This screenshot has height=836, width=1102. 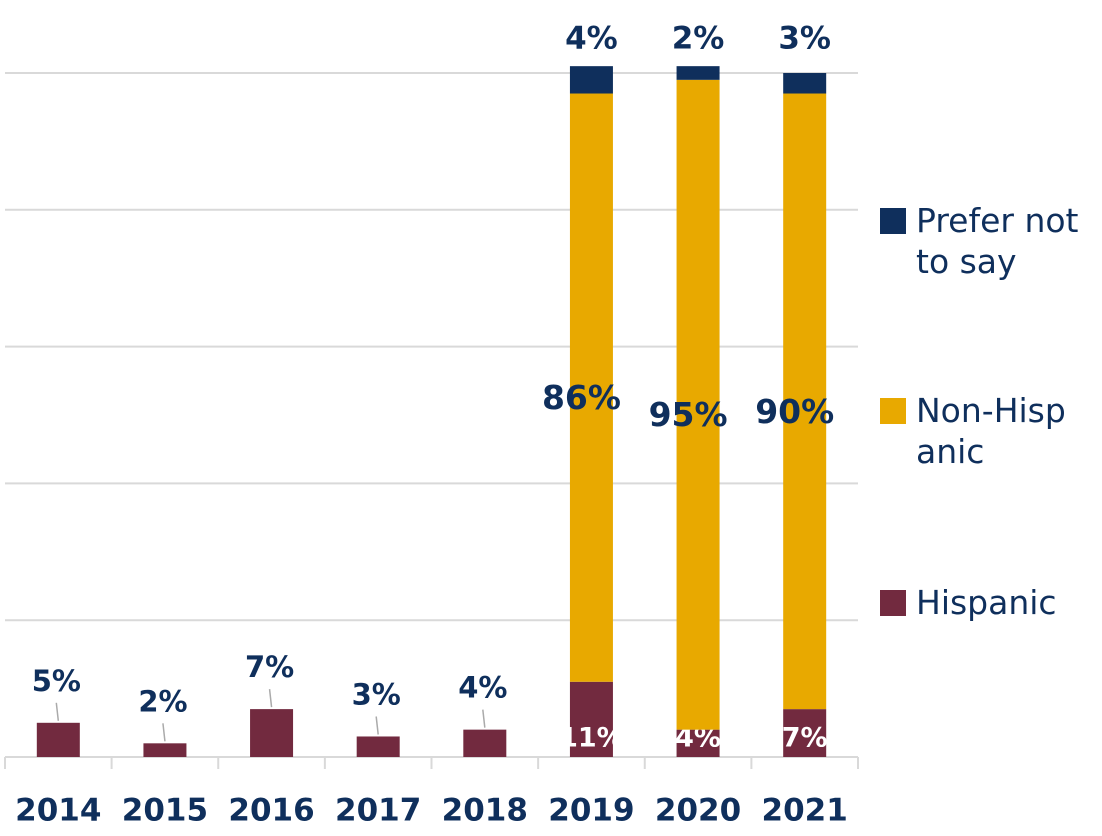 I want to click on data-label: 86%, so click(x=581, y=397).